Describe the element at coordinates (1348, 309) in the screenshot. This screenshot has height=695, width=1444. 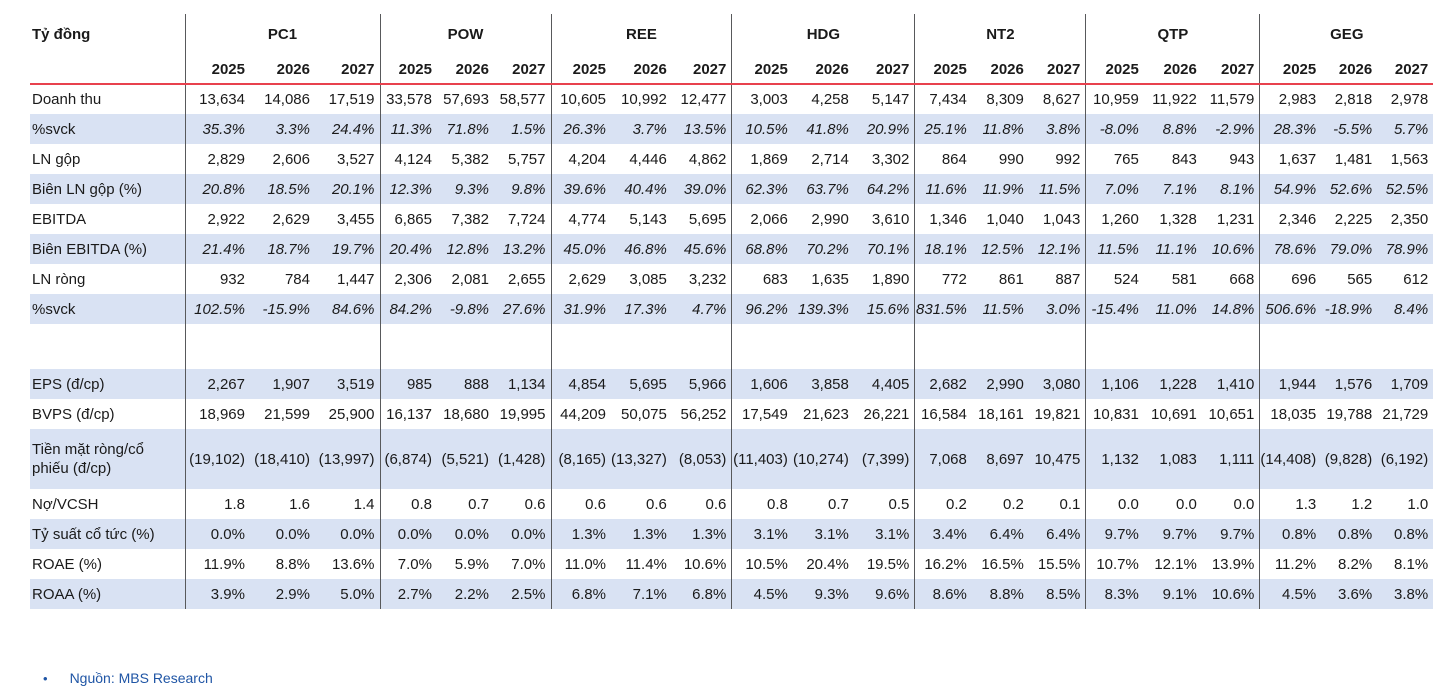
I see `value-cell: -18.9%` at that location.